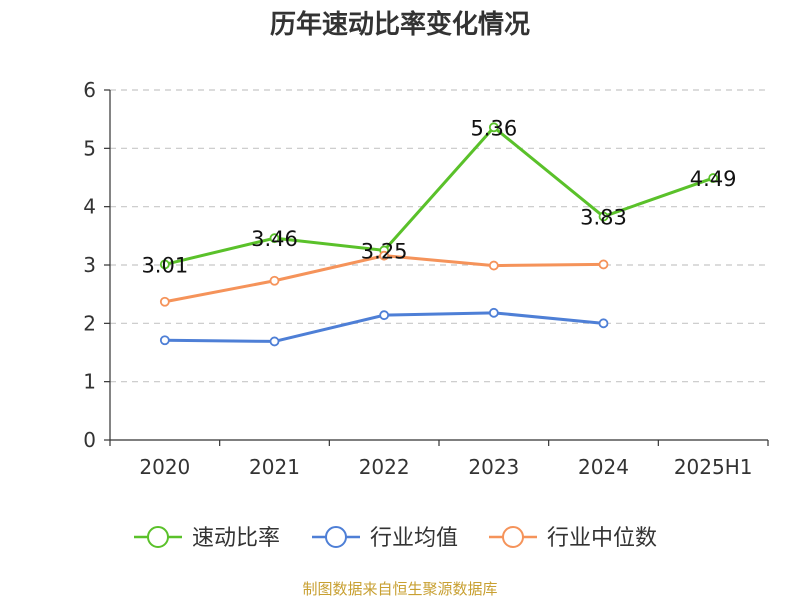 Image resolution: width=800 pixels, height=600 pixels. I want to click on data-label: 3.46, so click(274, 239).